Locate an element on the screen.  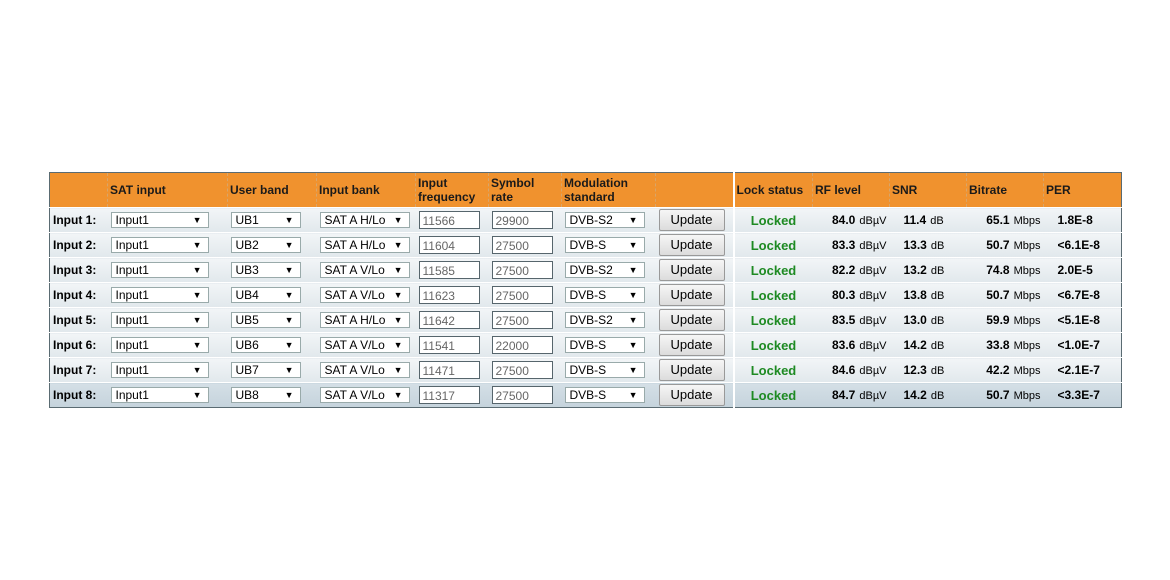
user-band-select: UB8 ▼ is located at coordinates (265, 395).